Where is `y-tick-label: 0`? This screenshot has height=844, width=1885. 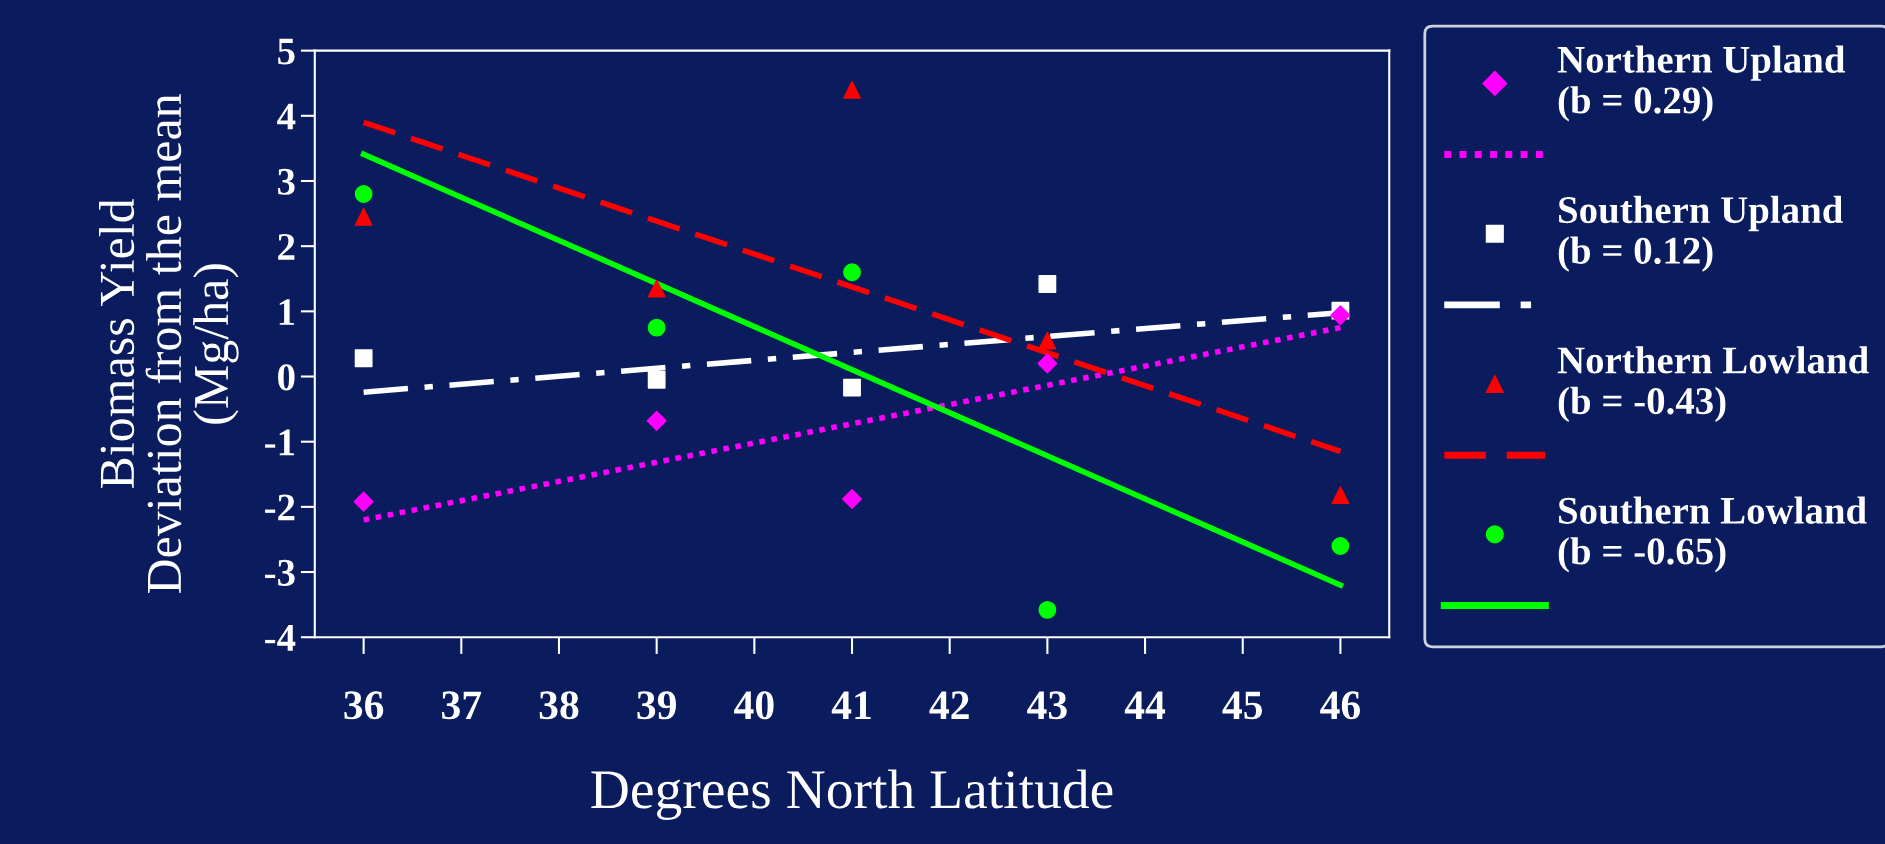 y-tick-label: 0 is located at coordinates (286, 377).